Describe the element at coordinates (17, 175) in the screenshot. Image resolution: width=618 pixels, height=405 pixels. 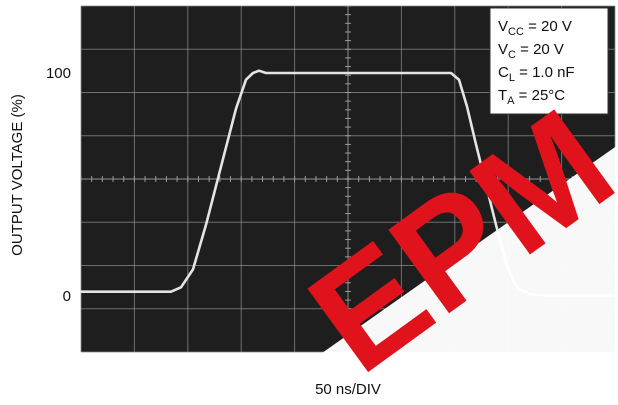
I see `y-axis-label: OUTPUT VOLTAGE (%)` at that location.